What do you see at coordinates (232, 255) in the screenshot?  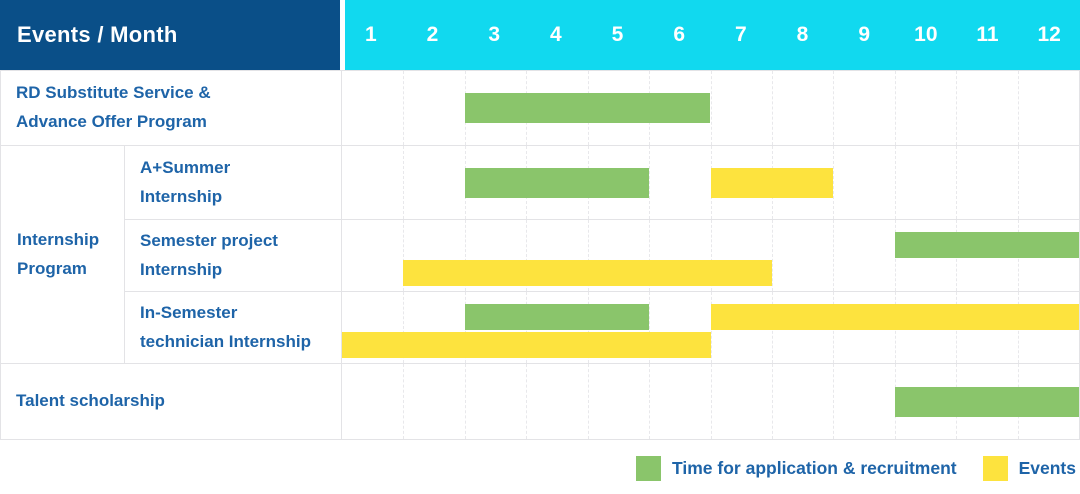 I see `row-label: Semester project Internship` at bounding box center [232, 255].